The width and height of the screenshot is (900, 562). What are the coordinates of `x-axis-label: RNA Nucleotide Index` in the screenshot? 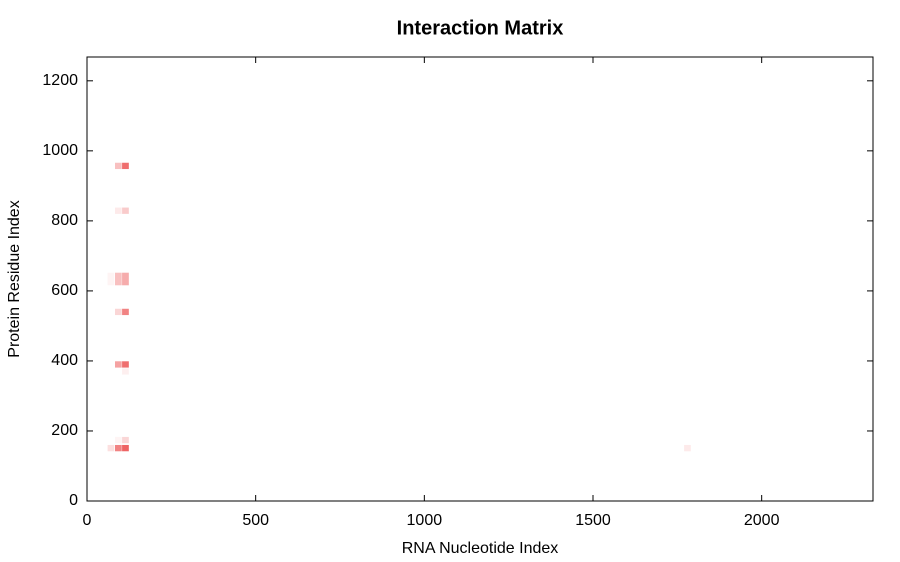 It's located at (480, 548).